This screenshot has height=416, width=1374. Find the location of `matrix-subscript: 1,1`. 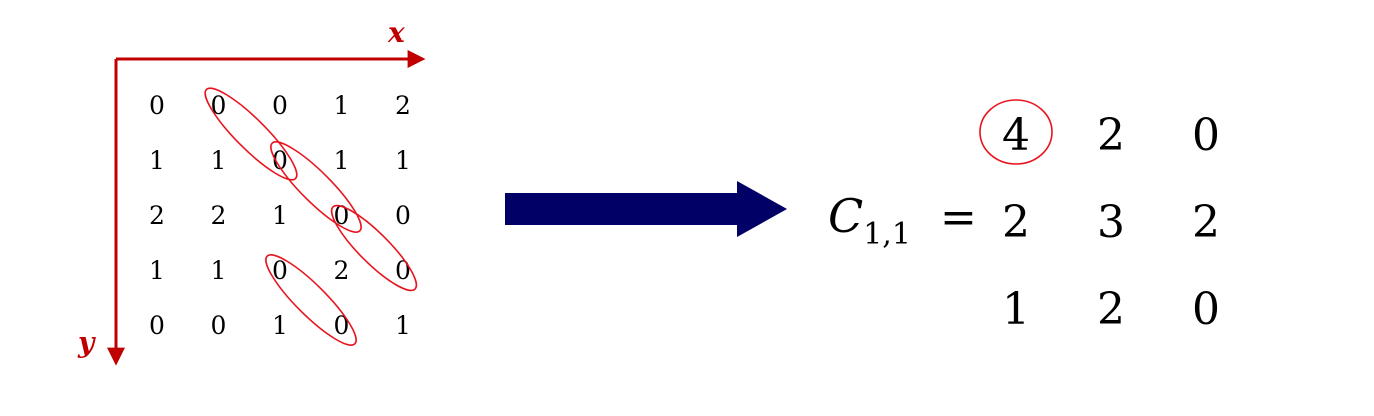

matrix-subscript: 1,1 is located at coordinates (887, 234).